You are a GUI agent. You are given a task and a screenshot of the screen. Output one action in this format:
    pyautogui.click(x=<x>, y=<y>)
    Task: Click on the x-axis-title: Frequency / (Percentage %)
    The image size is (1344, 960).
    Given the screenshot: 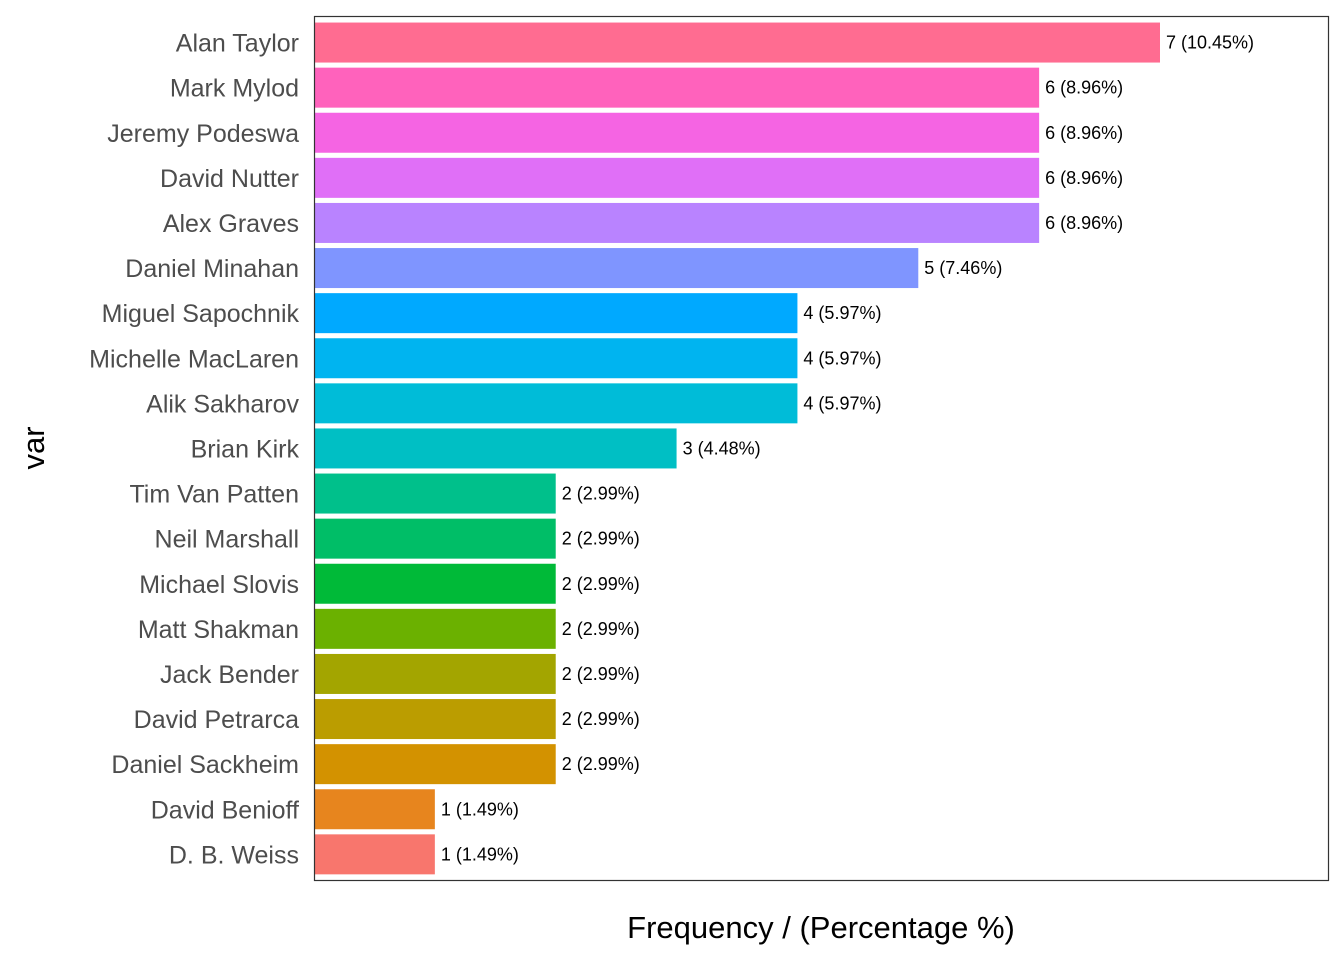 What is the action you would take?
    pyautogui.click(x=821, y=927)
    